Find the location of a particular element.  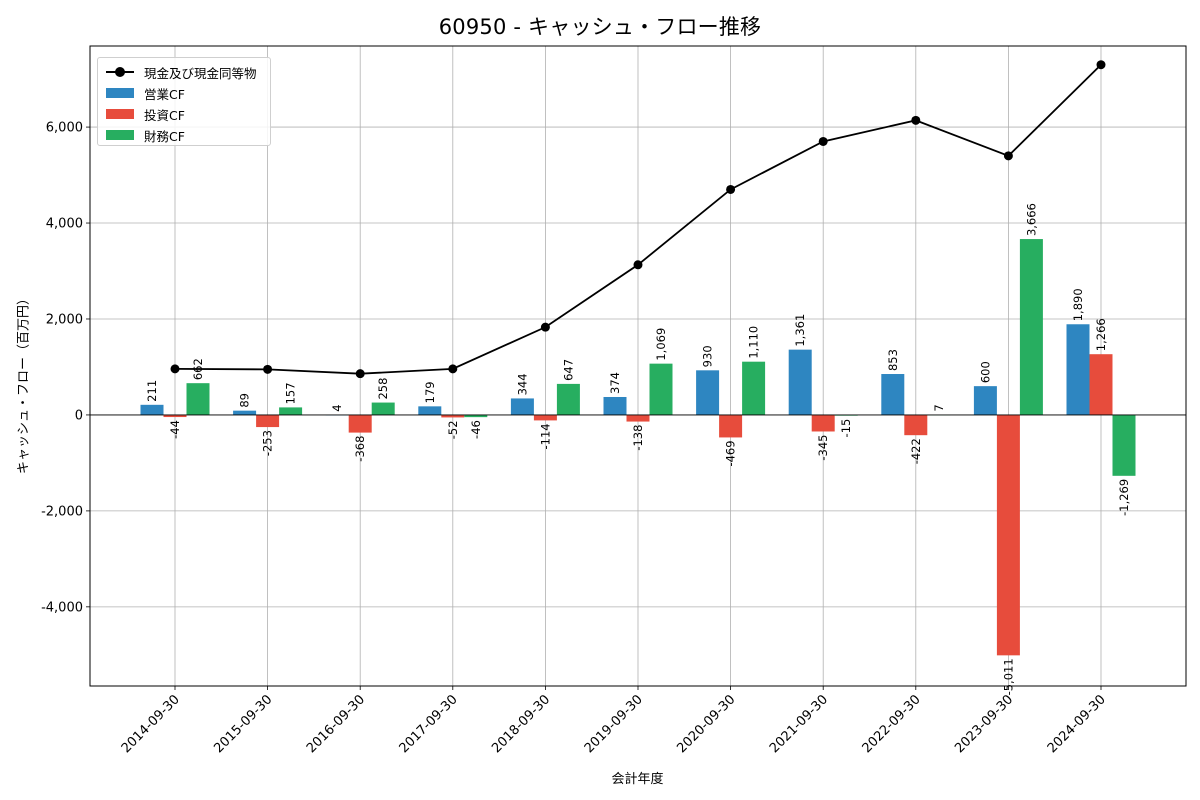

x-tick-label: 2015-09-30 is located at coordinates (243, 724).